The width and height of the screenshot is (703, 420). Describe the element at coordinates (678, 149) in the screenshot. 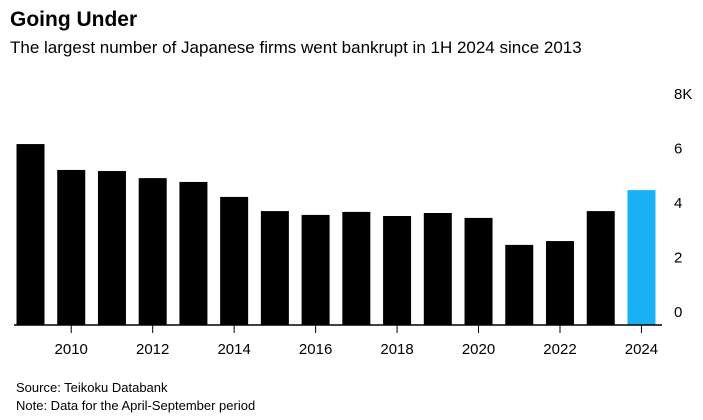

I see `y-tick-label: 6` at that location.